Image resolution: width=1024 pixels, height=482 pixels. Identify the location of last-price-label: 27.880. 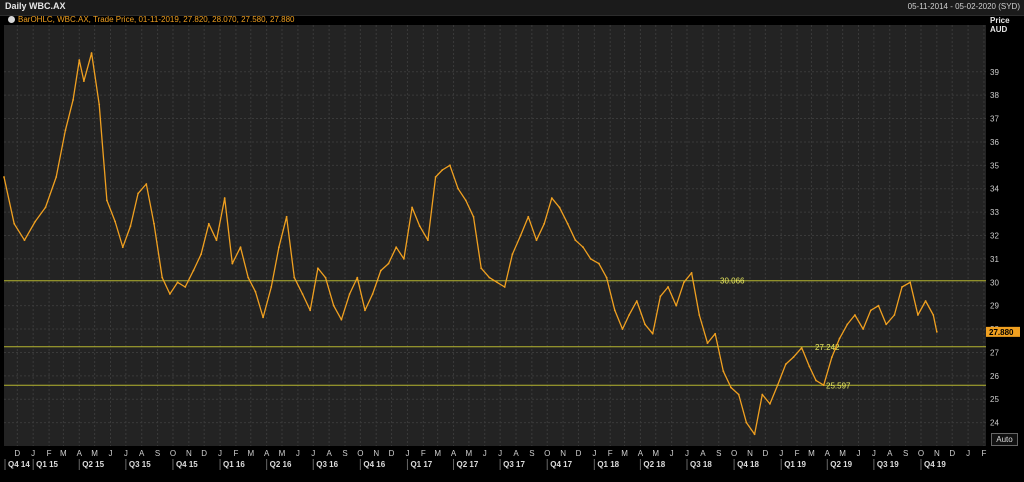
(1001, 332).